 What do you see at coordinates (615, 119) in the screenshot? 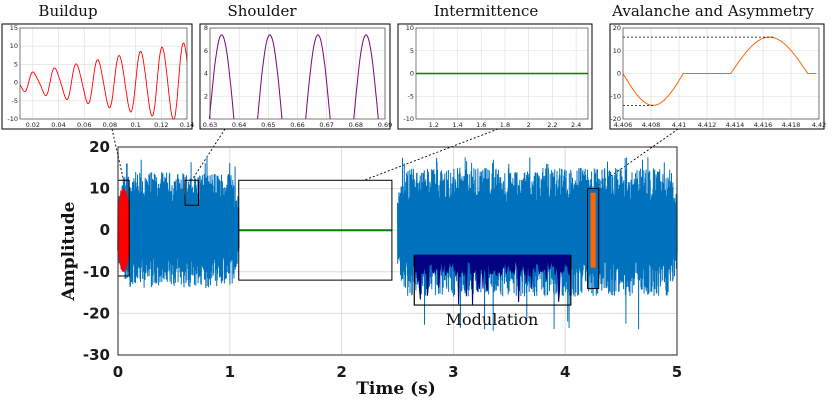
I see `inset-y-tick: -20` at bounding box center [615, 119].